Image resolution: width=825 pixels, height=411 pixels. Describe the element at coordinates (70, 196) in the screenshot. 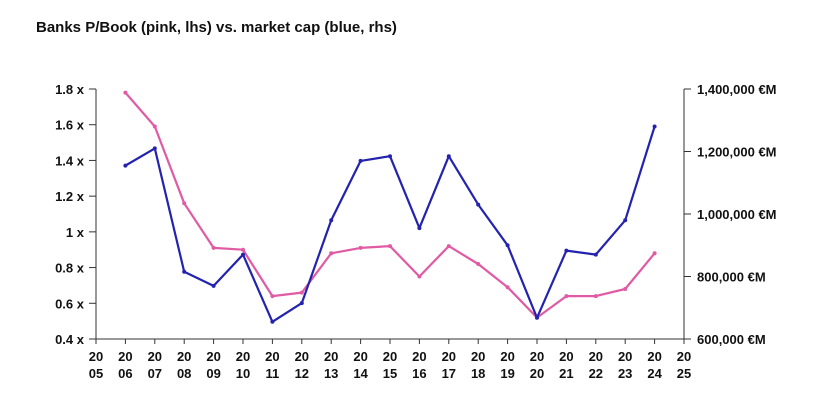

I see `left-tick-label: 1.2 x` at that location.